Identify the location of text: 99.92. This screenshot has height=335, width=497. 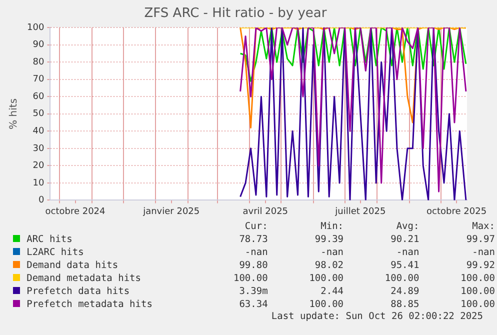
(480, 265).